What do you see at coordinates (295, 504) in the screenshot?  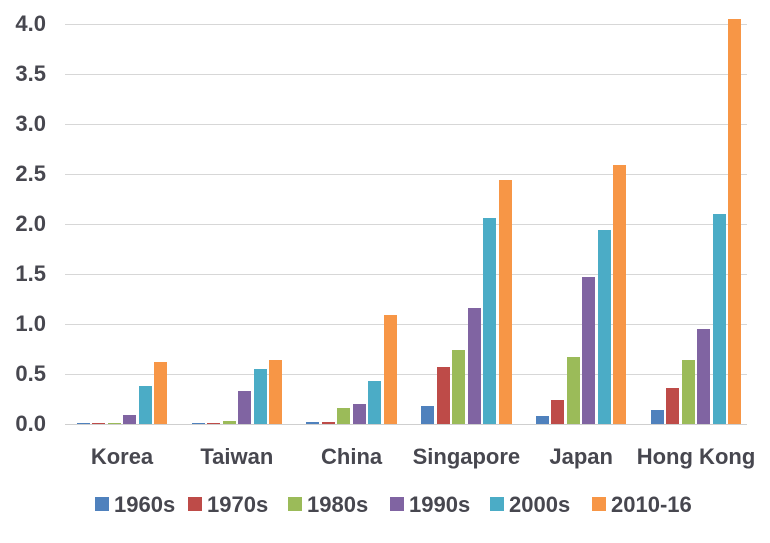 I see `legend-swatch-1980s` at bounding box center [295, 504].